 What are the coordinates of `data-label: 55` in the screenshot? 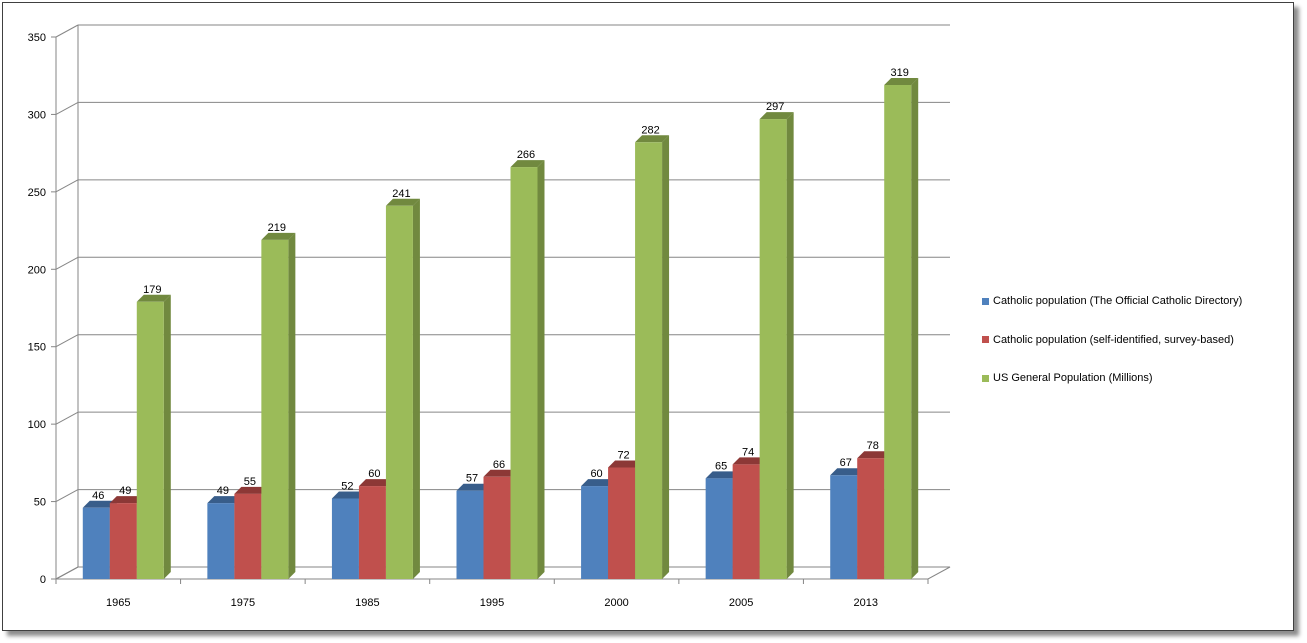 It's located at (250, 482).